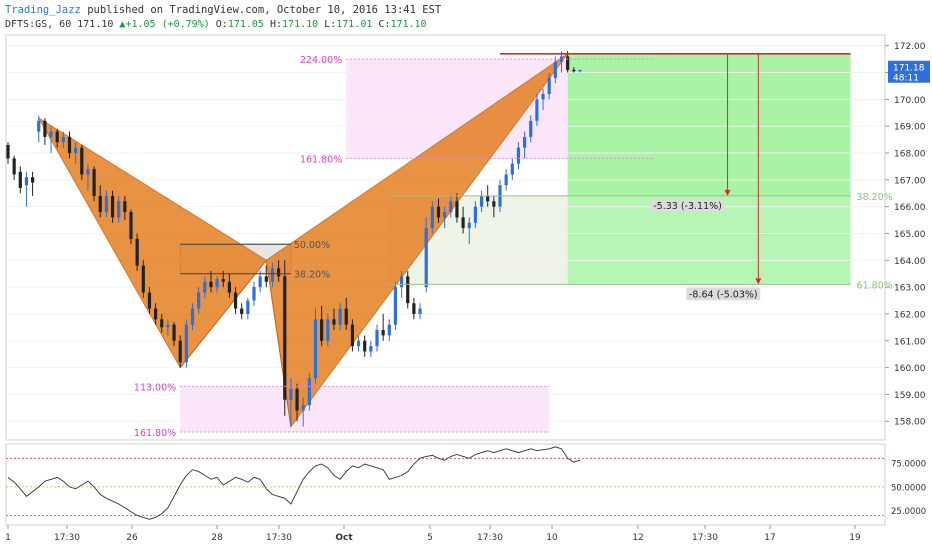 The width and height of the screenshot is (932, 550). I want to click on rsi-pane: 75.0000 50.0000 25.0000, so click(466, 483).